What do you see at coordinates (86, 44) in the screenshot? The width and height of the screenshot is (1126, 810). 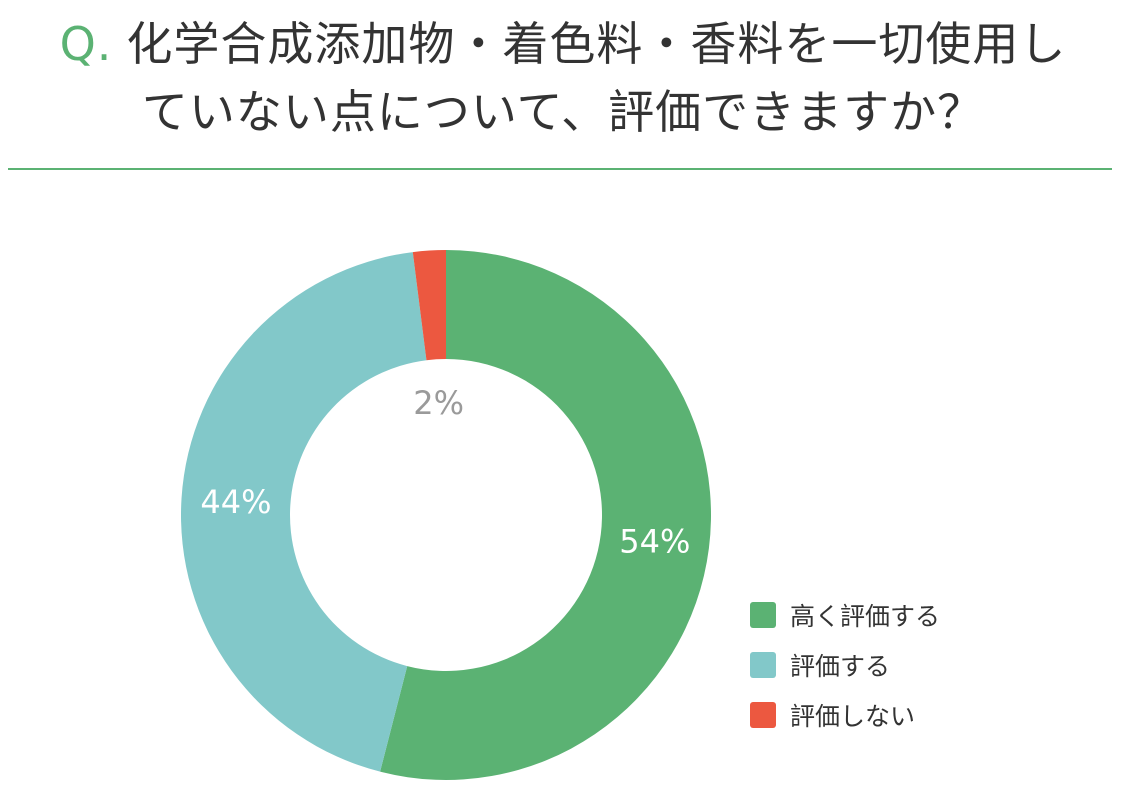 I see `question-prefix: Q.` at bounding box center [86, 44].